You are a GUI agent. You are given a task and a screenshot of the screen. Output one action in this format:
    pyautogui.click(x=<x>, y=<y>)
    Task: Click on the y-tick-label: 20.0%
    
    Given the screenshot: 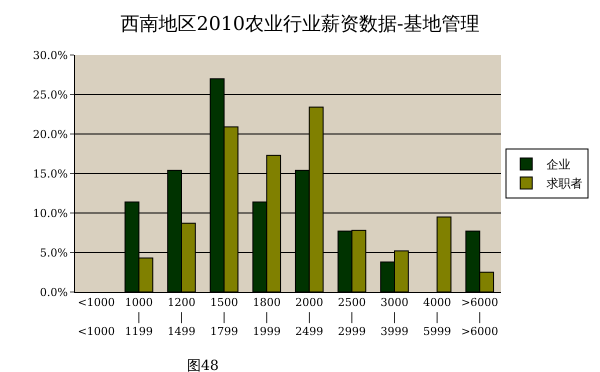 What is the action you would take?
    pyautogui.click(x=50, y=134)
    